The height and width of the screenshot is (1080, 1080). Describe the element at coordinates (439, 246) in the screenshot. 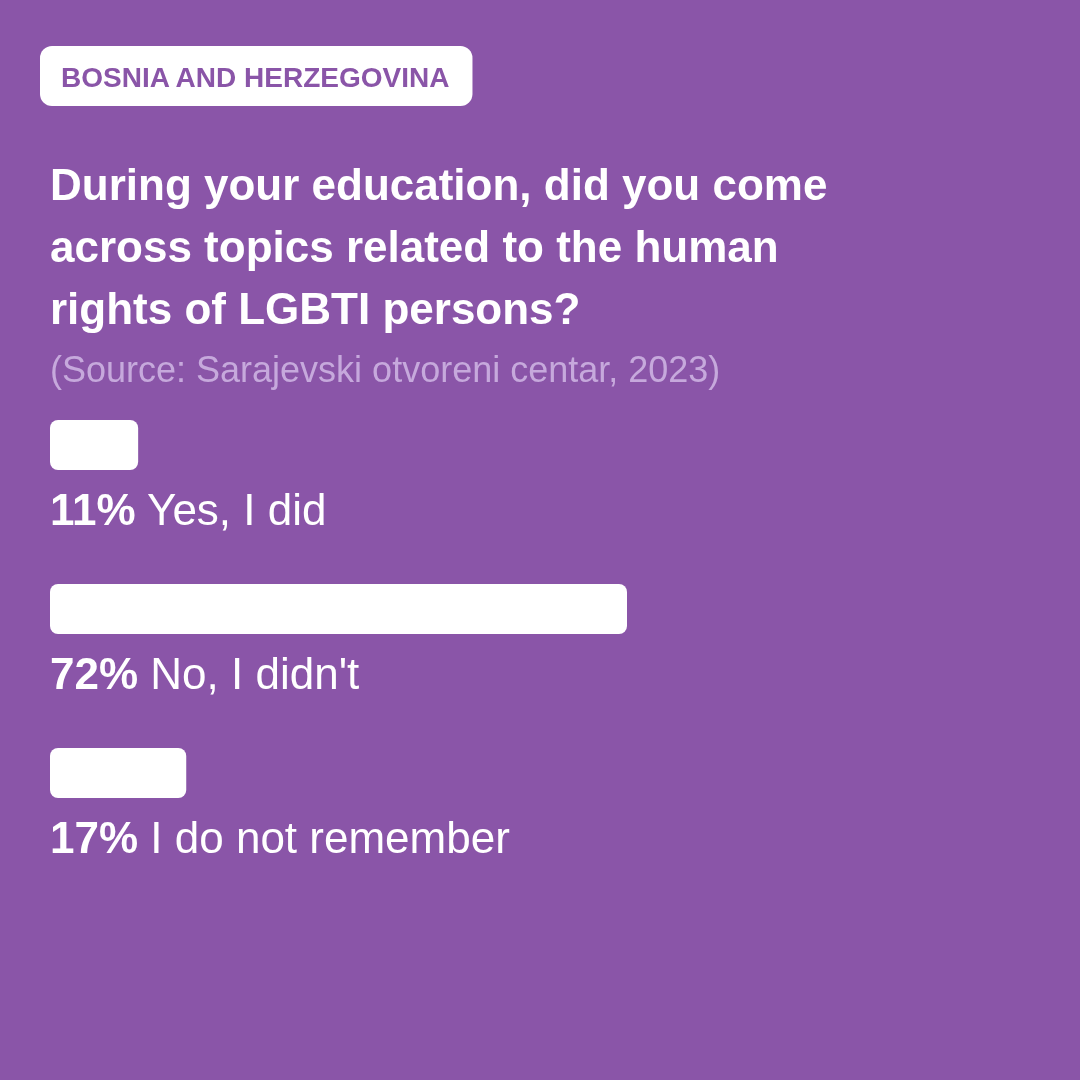

I see `chart-title: During your education, did you come across topics related to the human rights of LGBTI persons?` at that location.